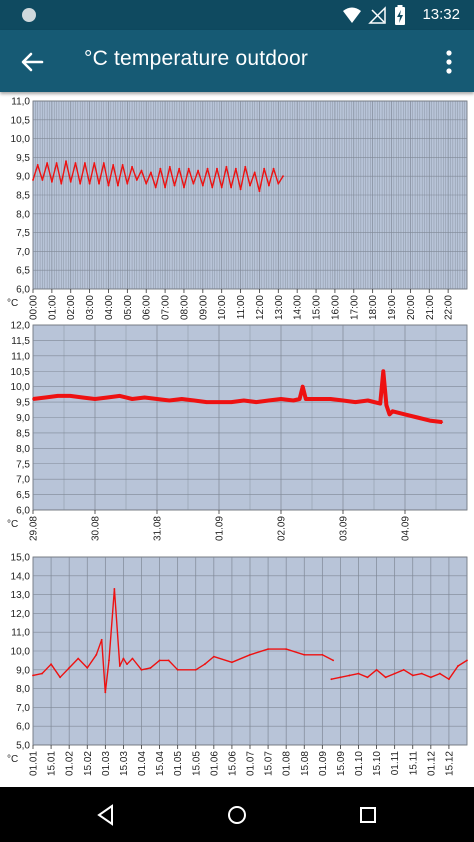 The height and width of the screenshot is (842, 474). What do you see at coordinates (260, 307) in the screenshot?
I see `x-tick-label: 12:00` at bounding box center [260, 307].